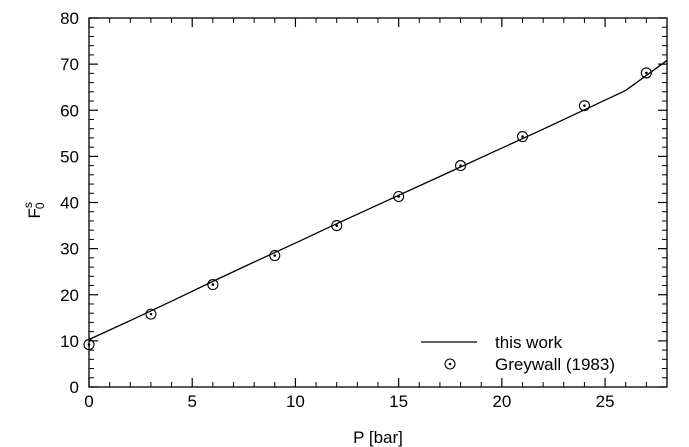  What do you see at coordinates (295, 401) in the screenshot?
I see `x-tick-label: 10` at bounding box center [295, 401].